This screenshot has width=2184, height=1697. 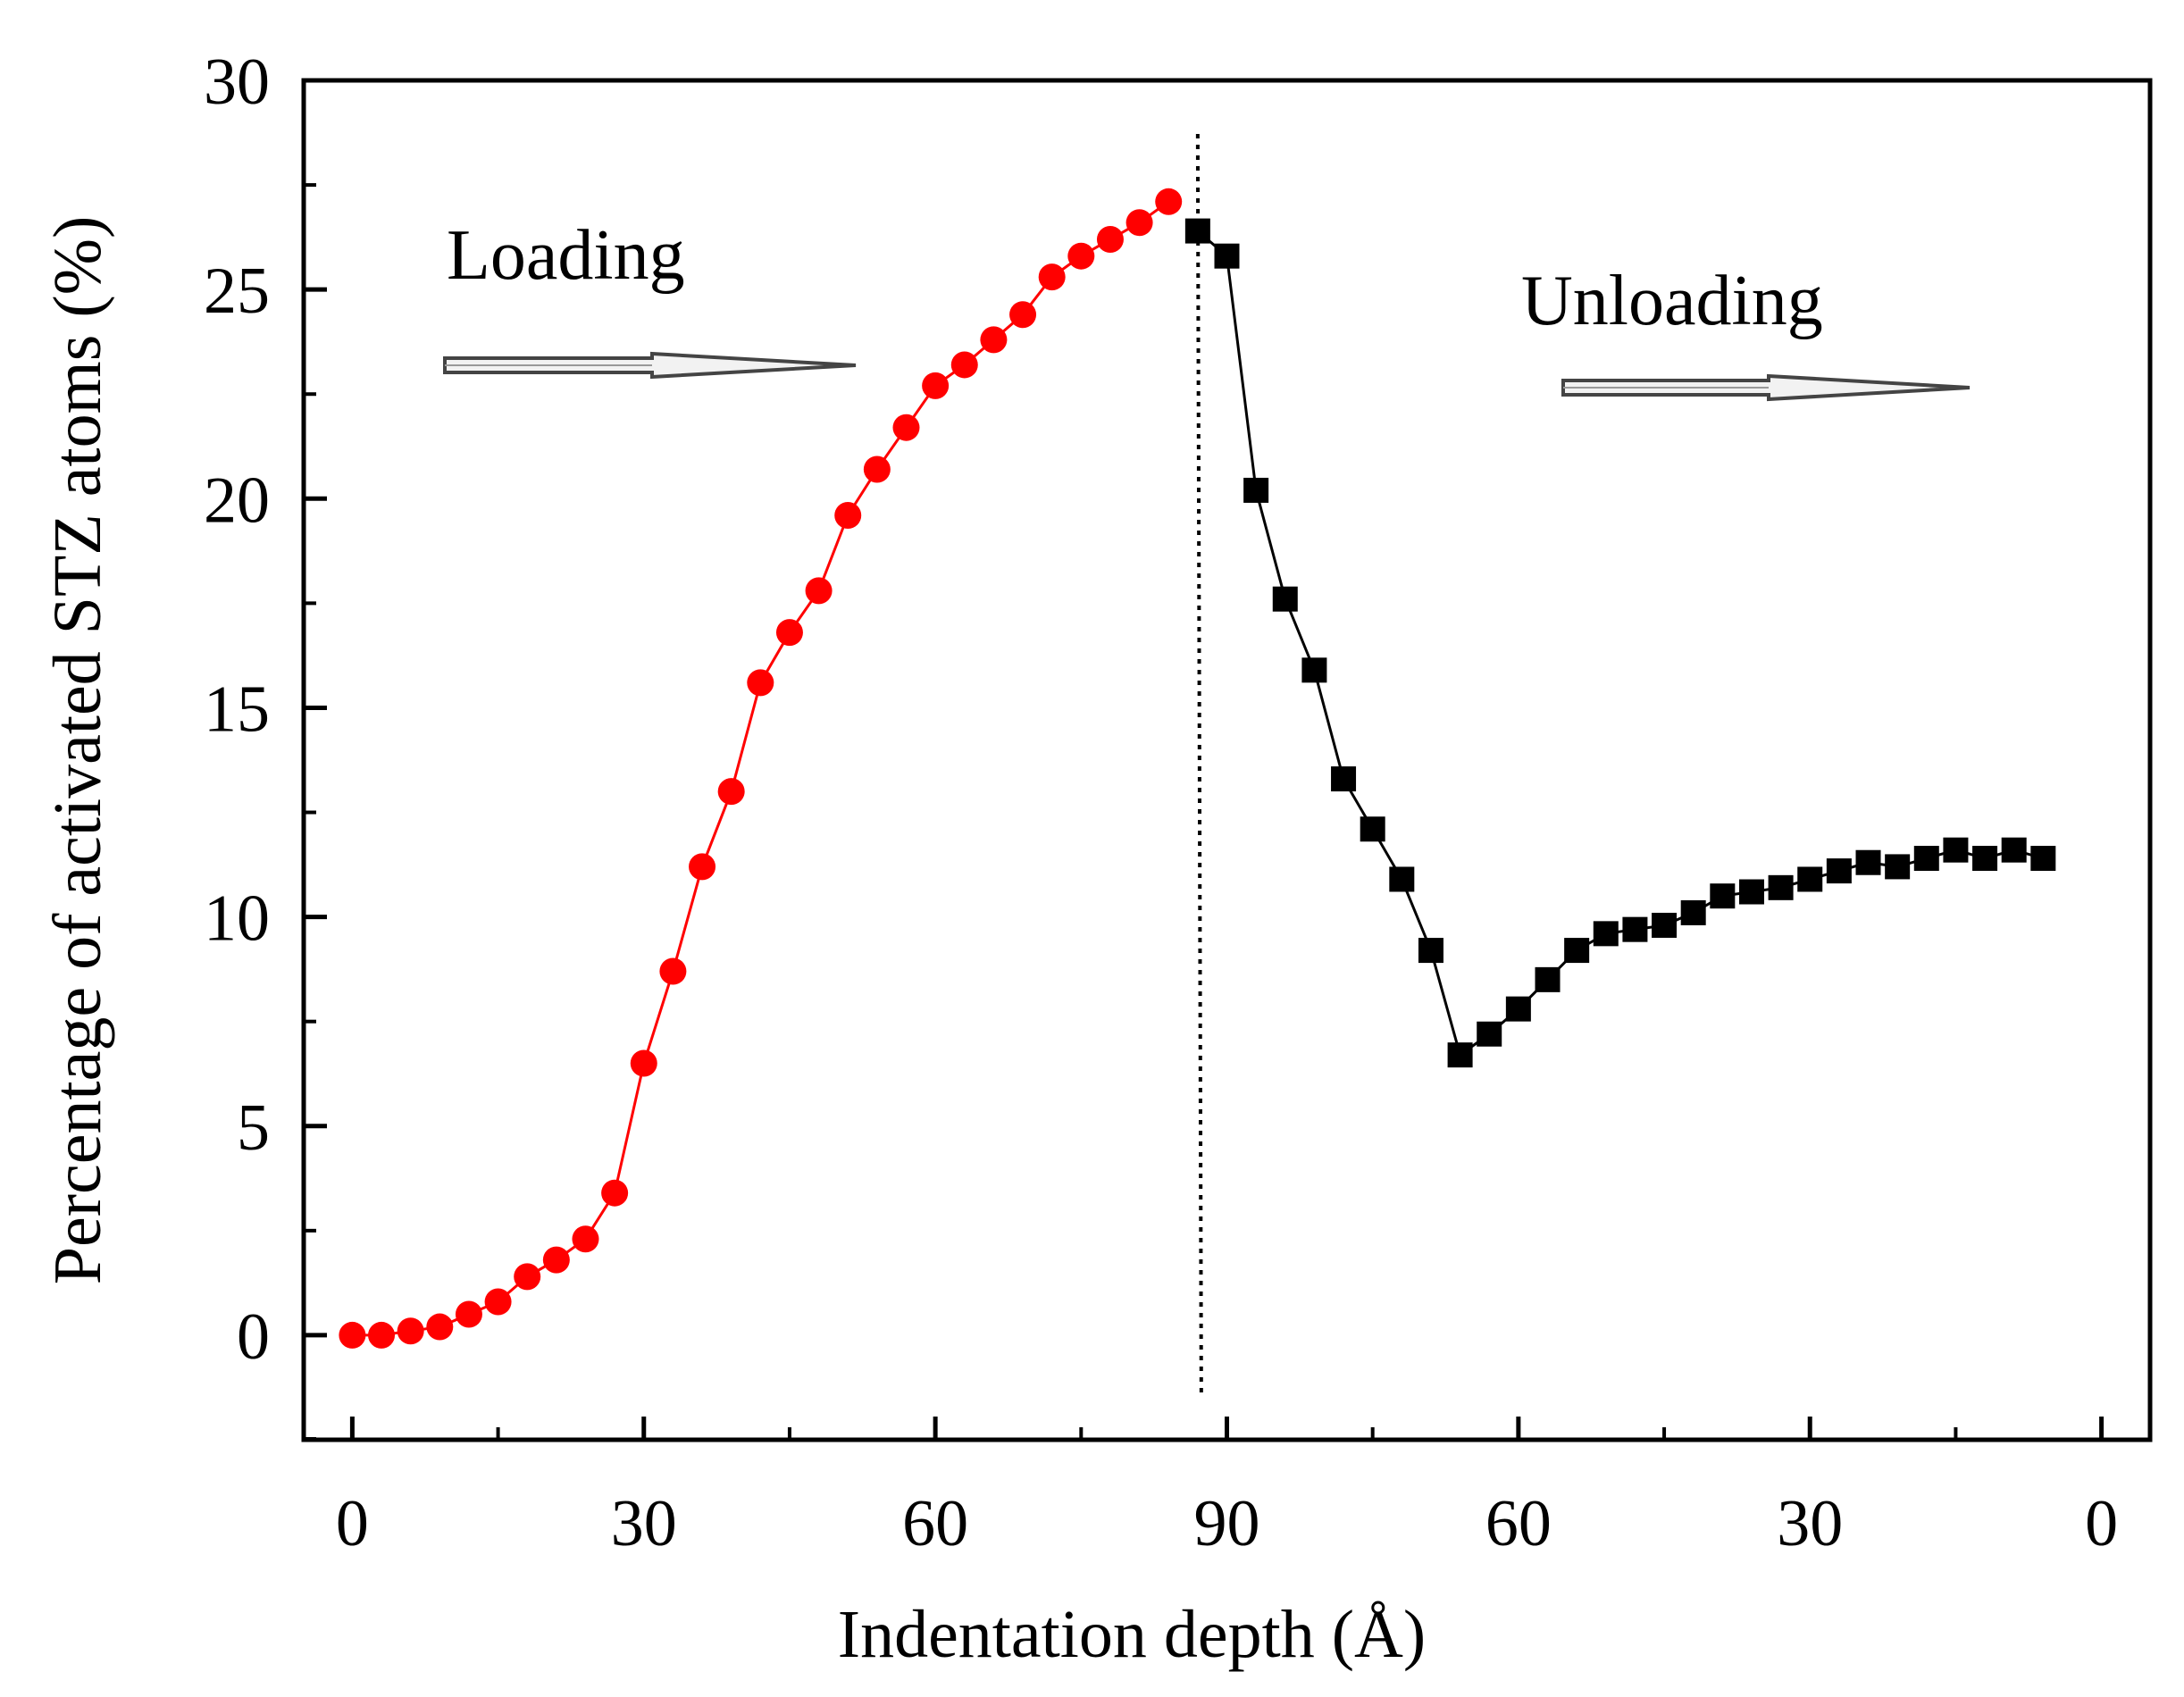 What do you see at coordinates (1672, 301) in the screenshot?
I see `annotation-unloading: Unloading` at bounding box center [1672, 301].